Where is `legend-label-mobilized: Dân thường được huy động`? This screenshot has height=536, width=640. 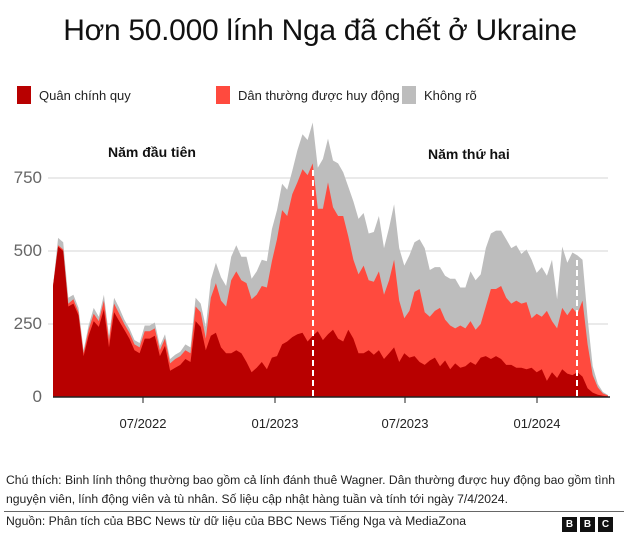 legend-label-mobilized: Dân thường được huy động is located at coordinates (319, 95).